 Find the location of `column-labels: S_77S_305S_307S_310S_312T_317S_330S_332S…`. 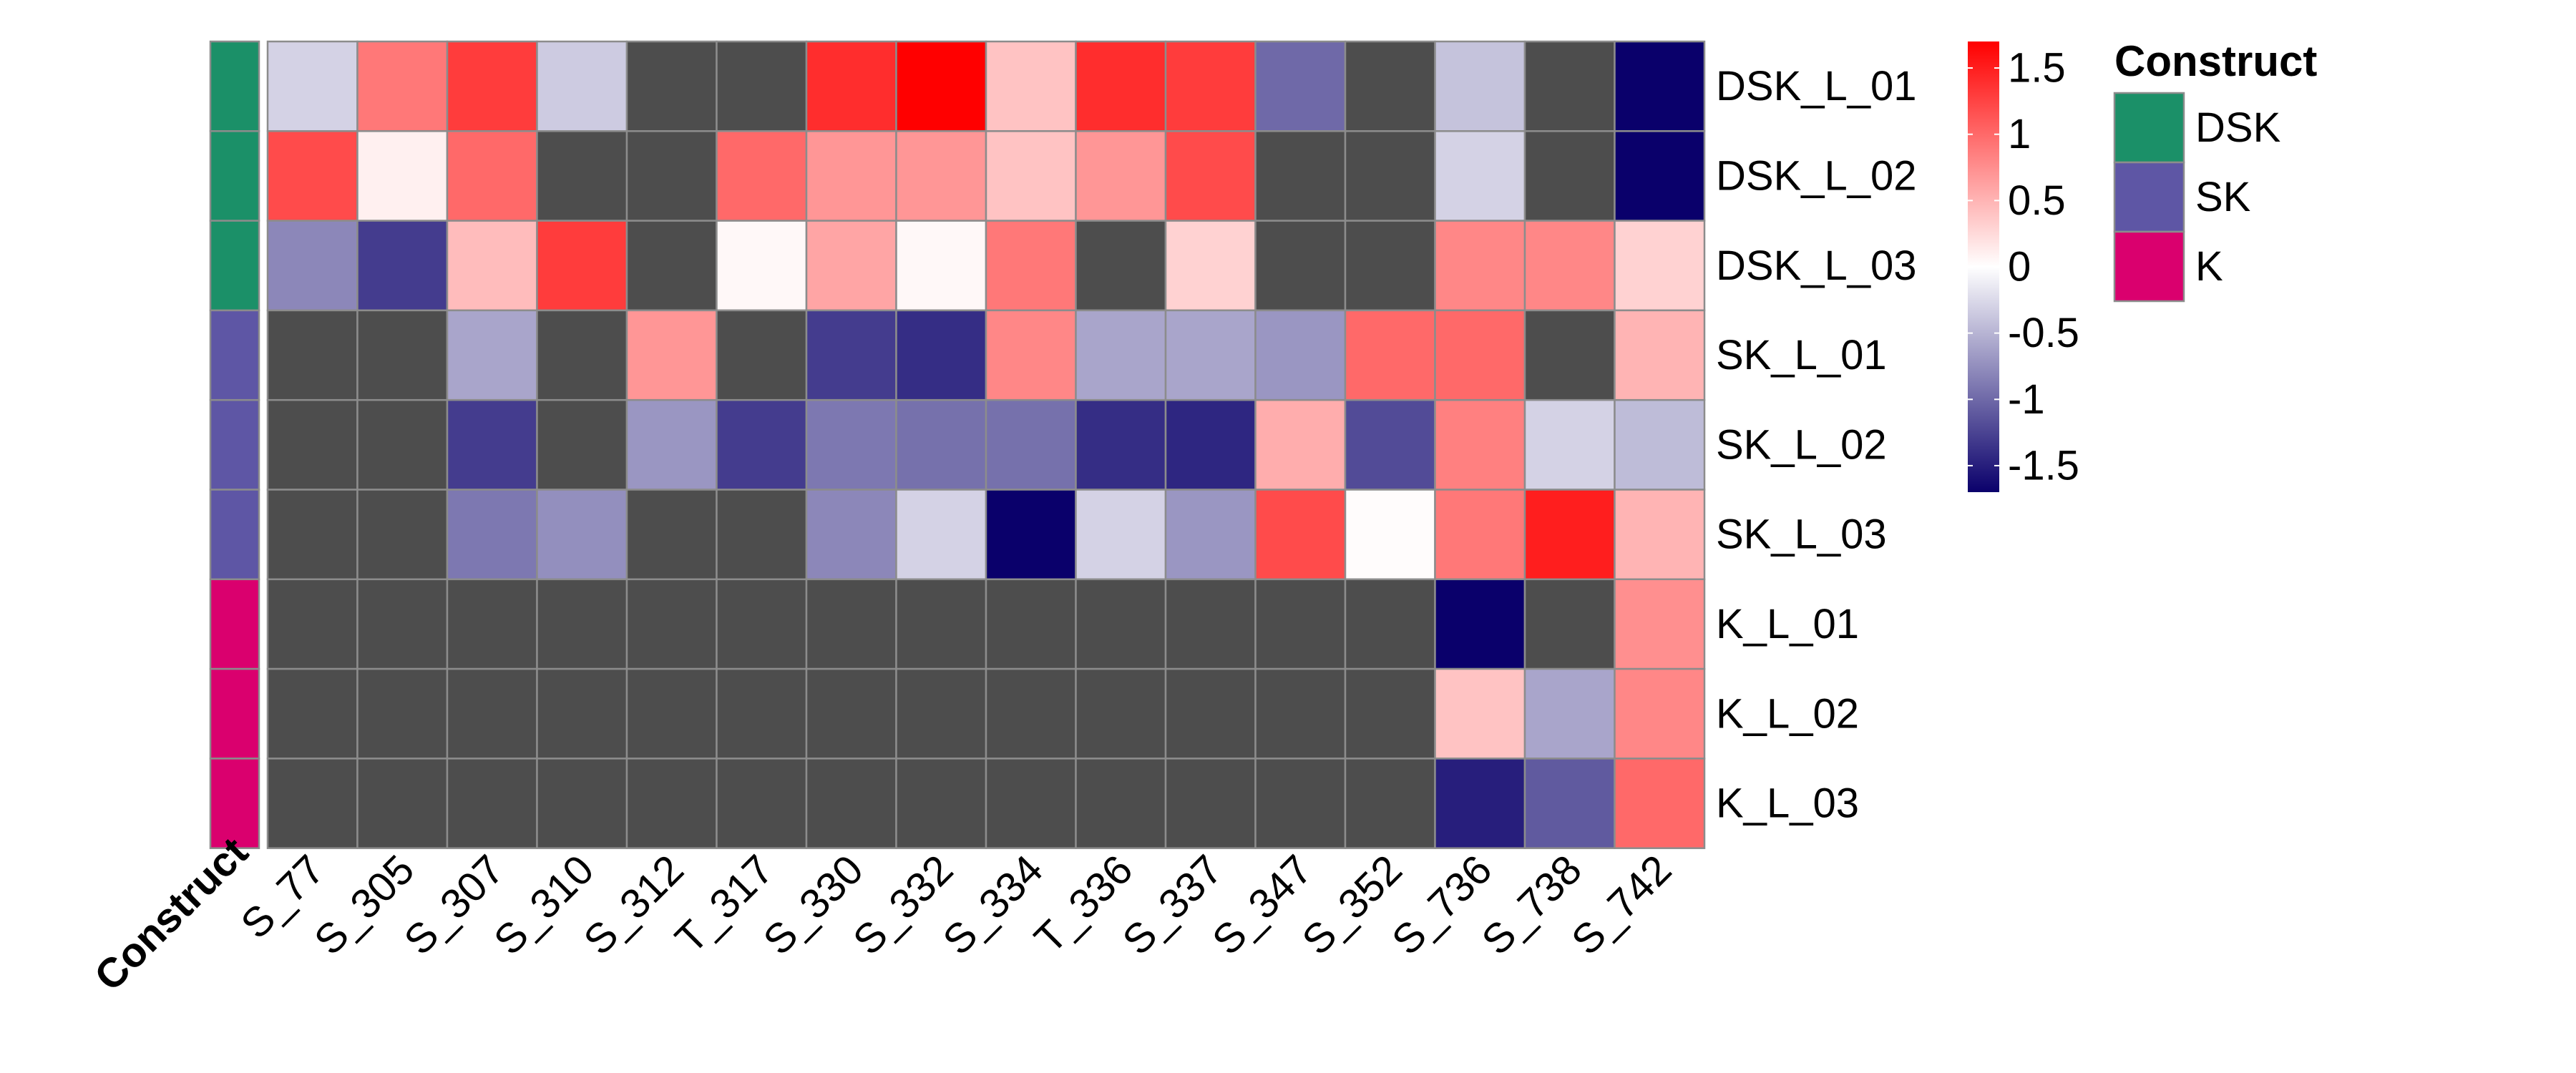

column-labels: S_77S_305S_307S_310S_312T_317S_330S_332S… is located at coordinates (956, 905).